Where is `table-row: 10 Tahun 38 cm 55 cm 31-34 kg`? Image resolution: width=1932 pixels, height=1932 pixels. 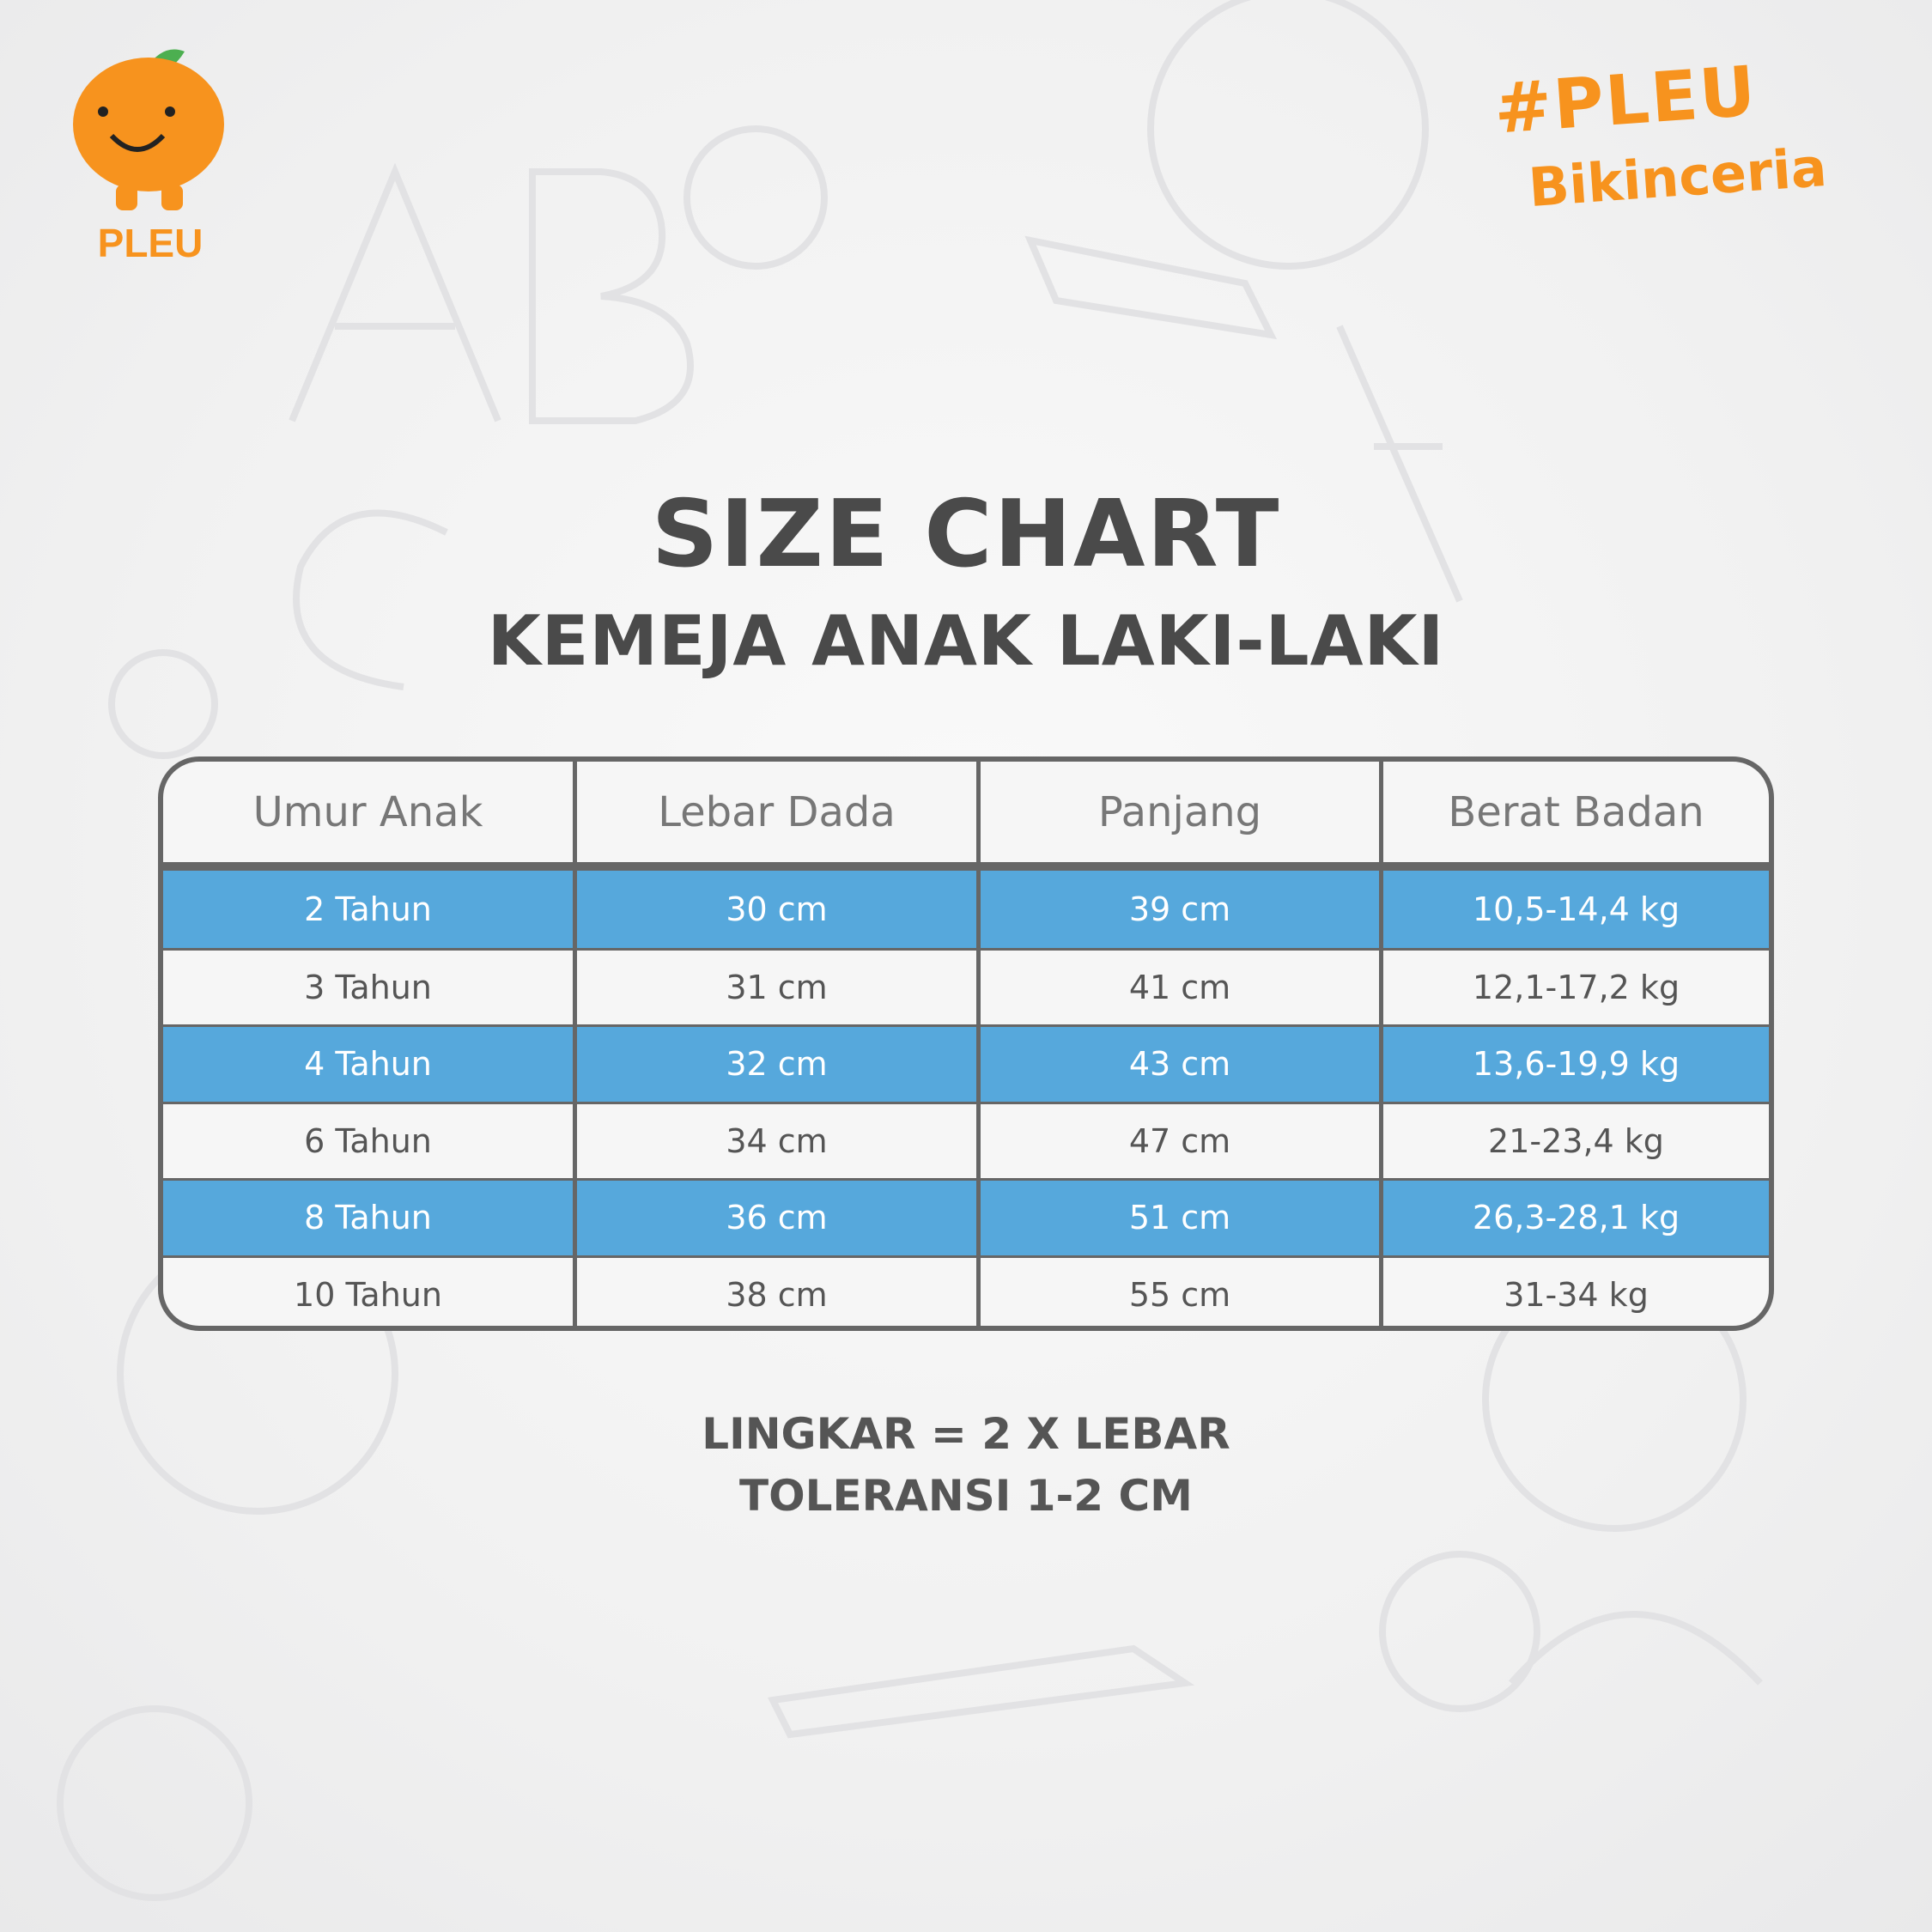
table-row: 10 Tahun 38 cm 55 cm 31-34 kg is located at coordinates (966, 1290).